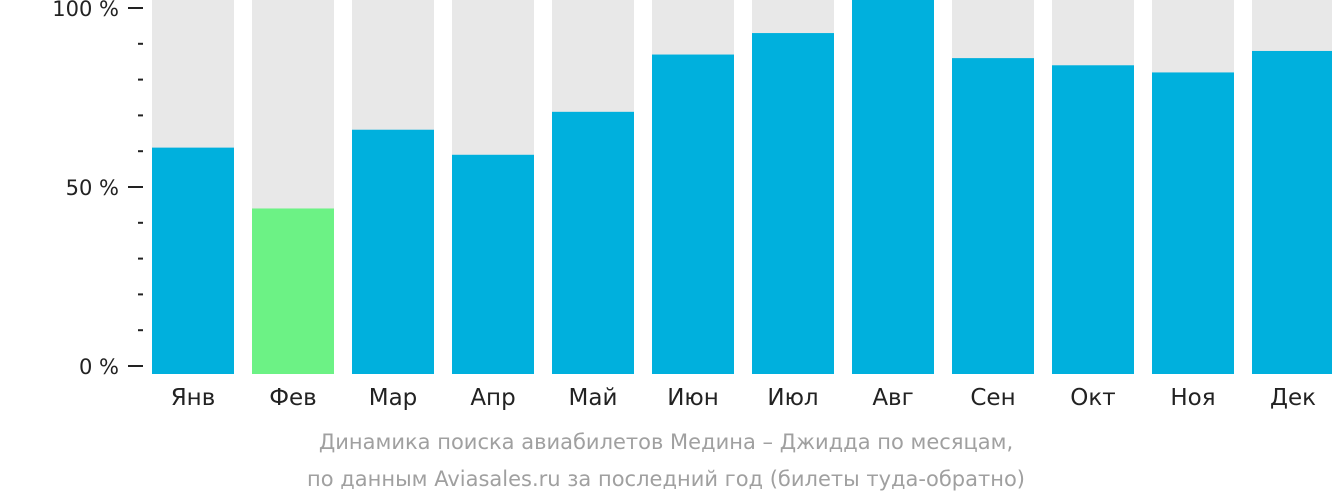  What do you see at coordinates (393, 398) in the screenshot?
I see `x-tick-label-3: Мар` at bounding box center [393, 398].